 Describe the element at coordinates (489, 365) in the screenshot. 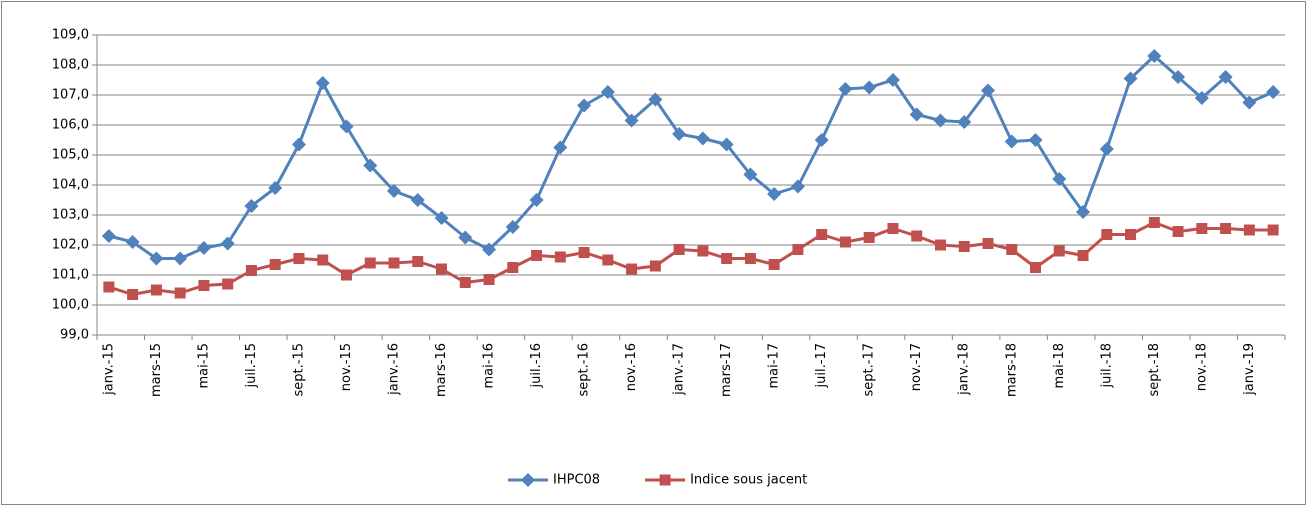

I see `x-tick-label: mai-16` at that location.